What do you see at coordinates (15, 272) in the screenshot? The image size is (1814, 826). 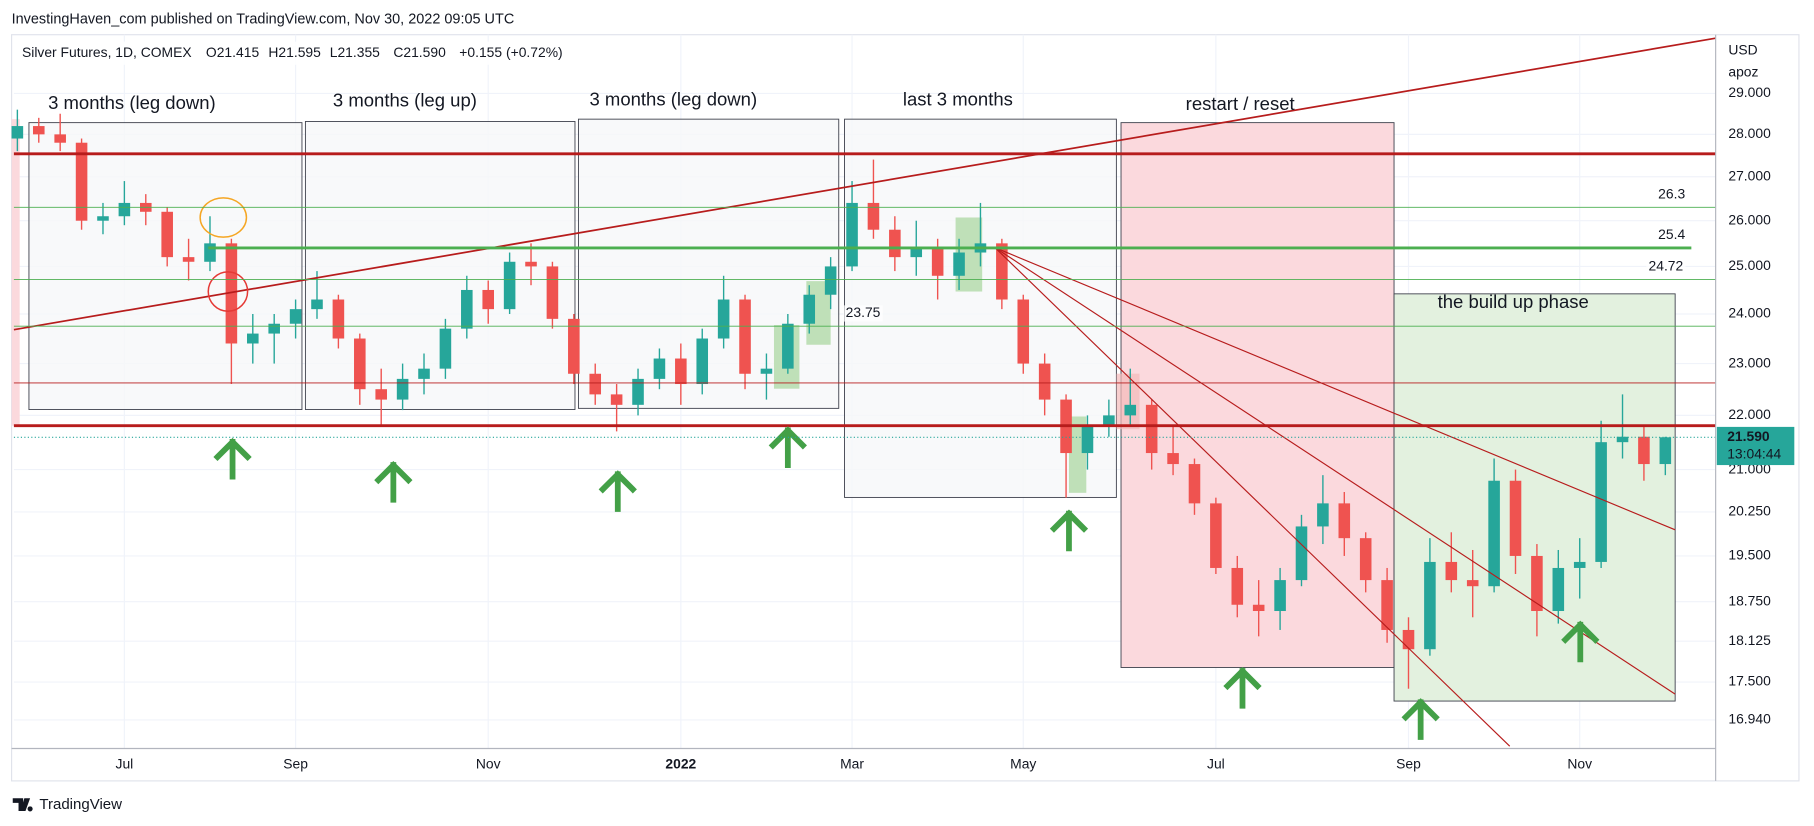 I see `highlight-strip` at bounding box center [15, 272].